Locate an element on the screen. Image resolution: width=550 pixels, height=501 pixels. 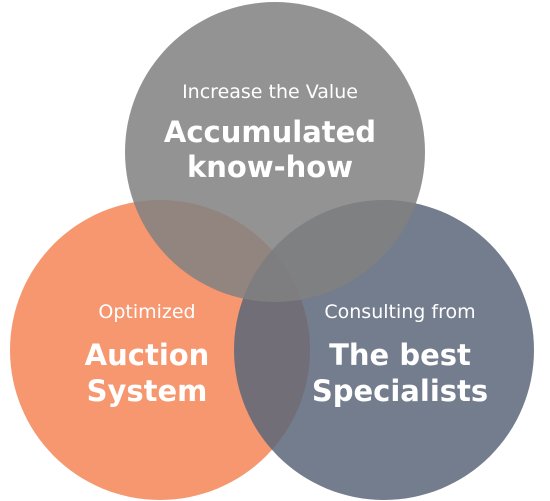
circle-right-labels: Consulting from The best Specialists is located at coordinates (400, 354).